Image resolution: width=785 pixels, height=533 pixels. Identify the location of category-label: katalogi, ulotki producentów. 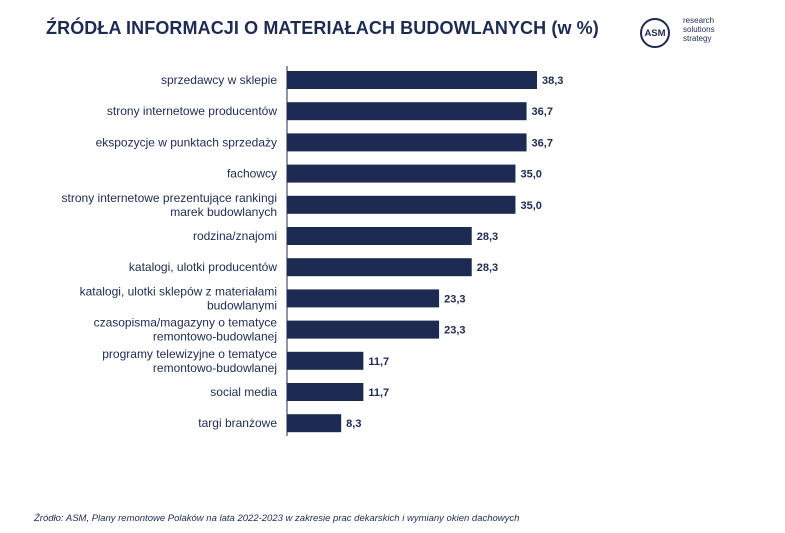
(203, 267).